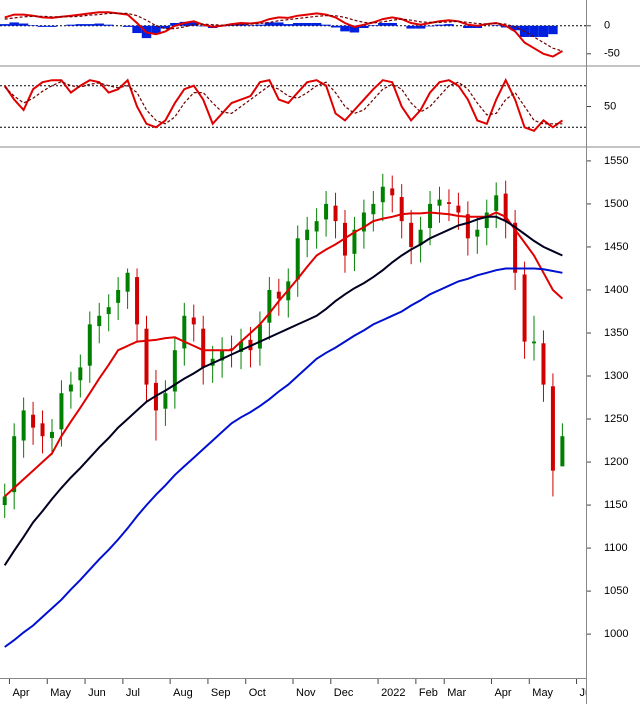 The image size is (640, 704). Describe the element at coordinates (283, 32) in the screenshot. I see `indicator-line` at that location.